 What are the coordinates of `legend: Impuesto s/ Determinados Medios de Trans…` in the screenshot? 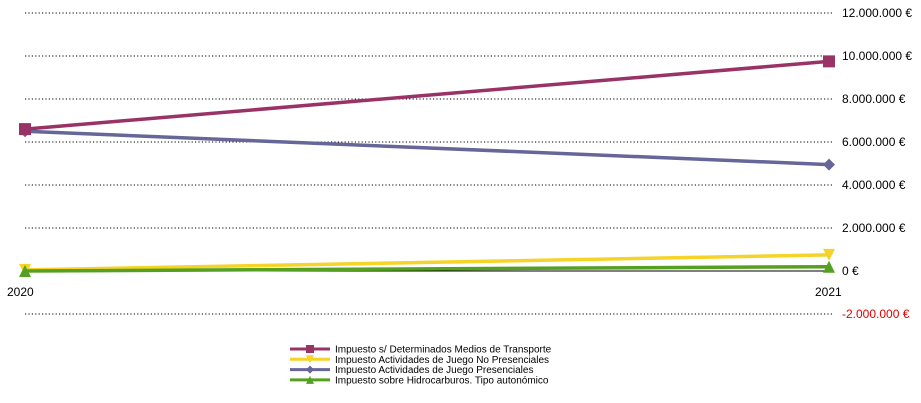 It's located at (421, 365).